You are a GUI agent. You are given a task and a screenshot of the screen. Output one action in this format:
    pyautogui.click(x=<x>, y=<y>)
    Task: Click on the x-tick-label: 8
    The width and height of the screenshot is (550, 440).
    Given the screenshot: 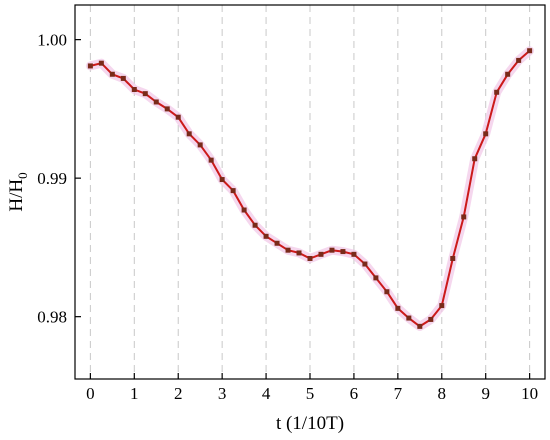 What is the action you would take?
    pyautogui.click(x=442, y=393)
    